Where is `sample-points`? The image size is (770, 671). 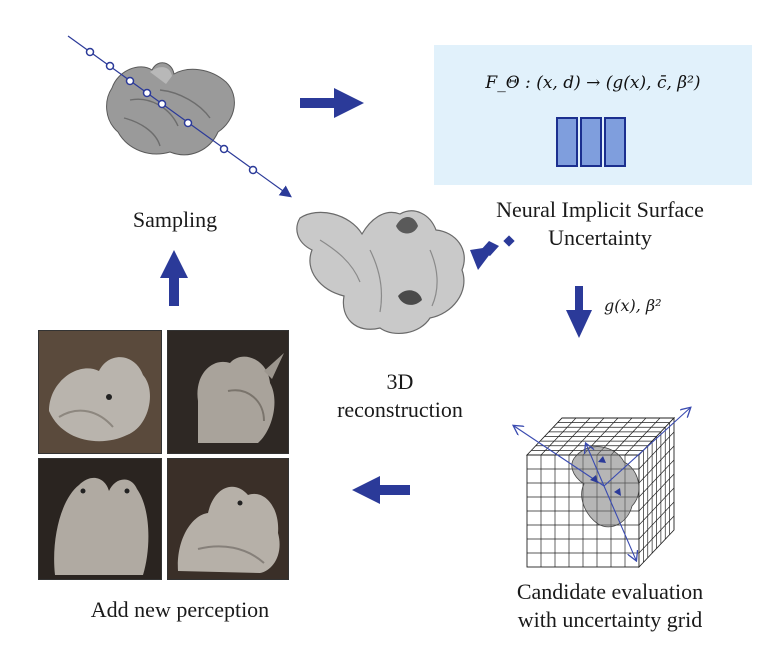 sample-points is located at coordinates (171, 111).